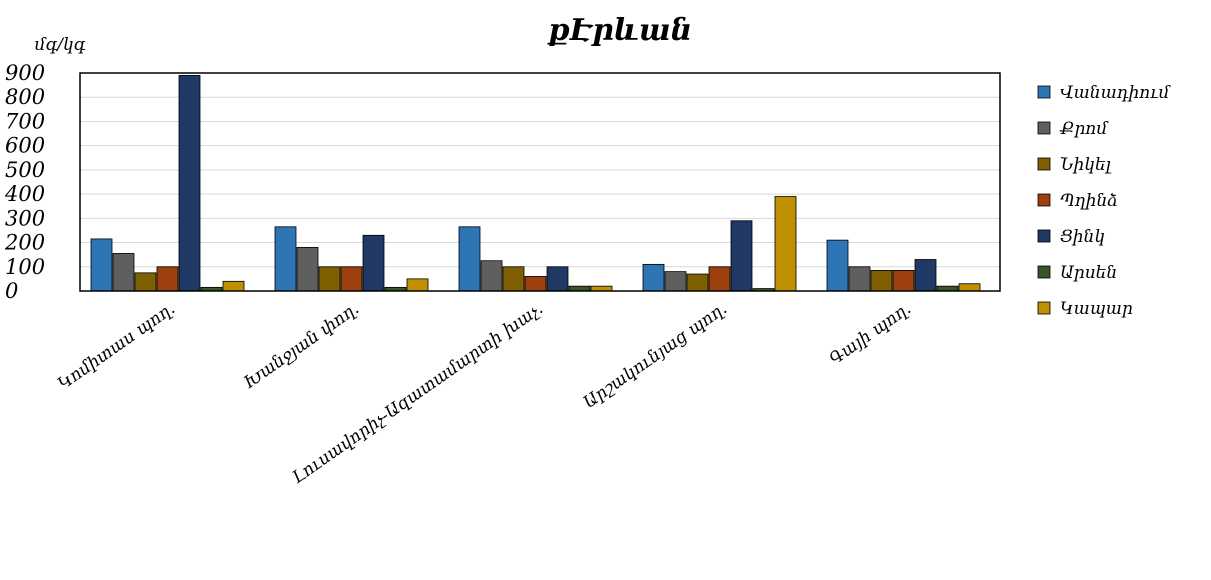  I want to click on legend-label: Ցինկ, so click(1082, 237).